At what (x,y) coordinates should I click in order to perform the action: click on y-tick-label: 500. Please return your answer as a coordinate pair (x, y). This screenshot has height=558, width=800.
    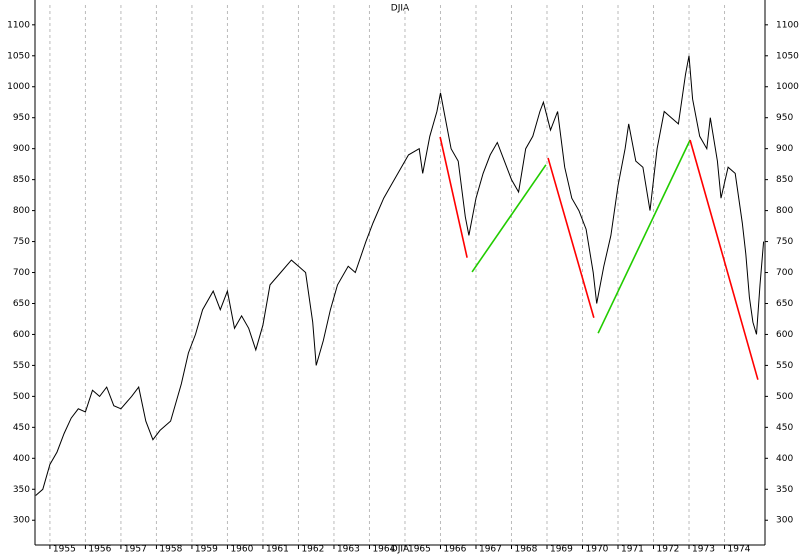
    Looking at the image, I should click on (21, 397).